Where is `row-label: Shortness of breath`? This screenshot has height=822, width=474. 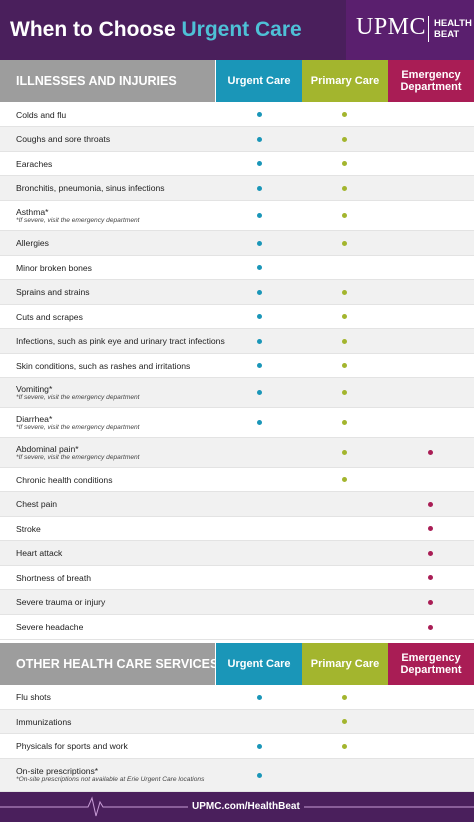
row-label: Shortness of breath is located at coordinates (53, 578).